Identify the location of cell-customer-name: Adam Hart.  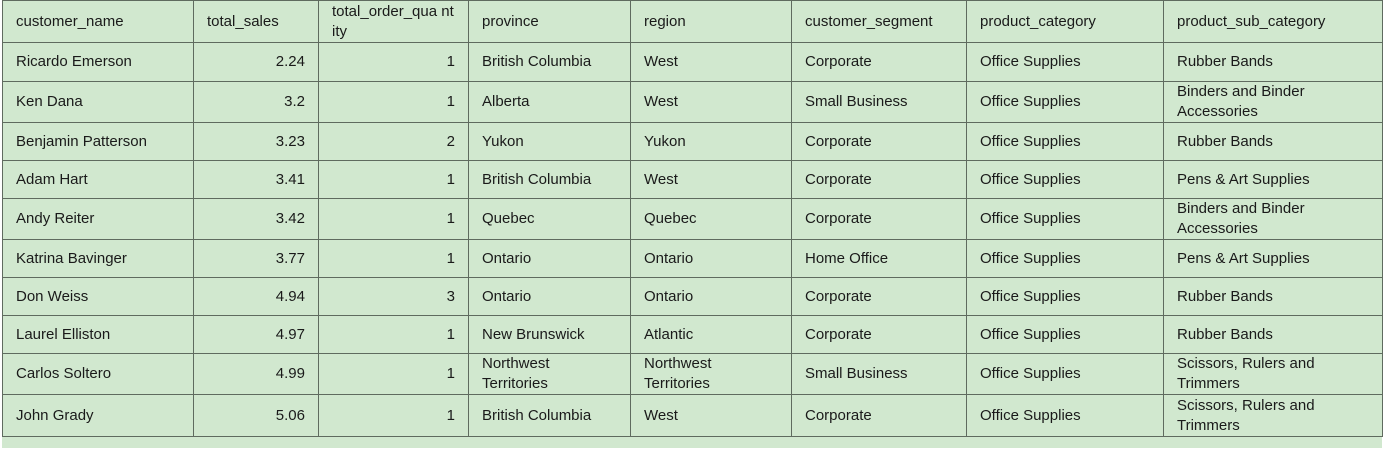
(98, 179).